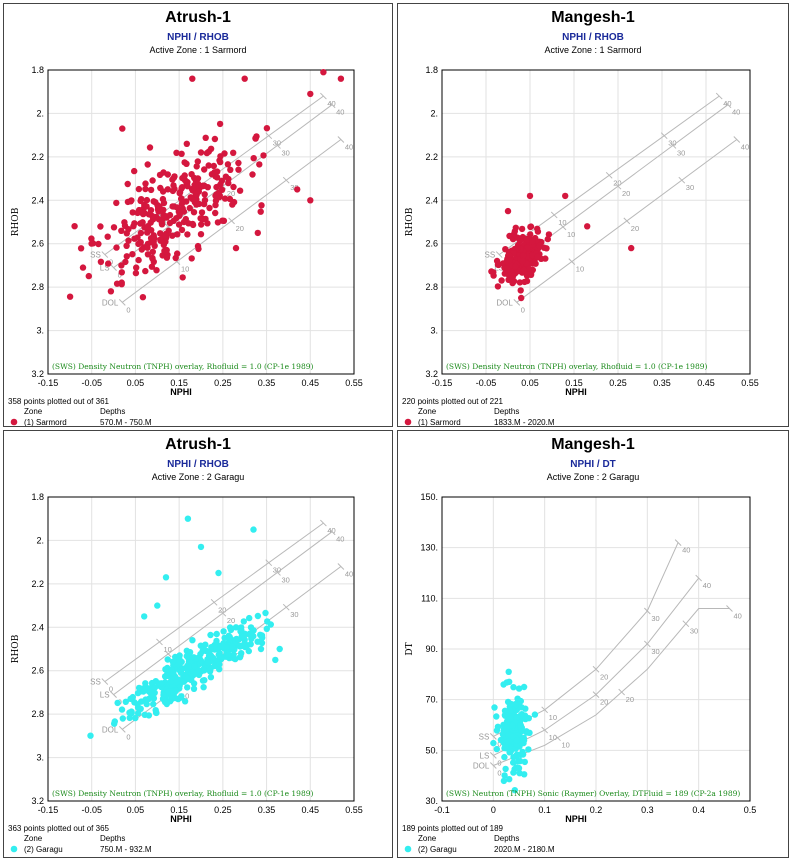 Image resolution: width=792 pixels, height=860 pixels. What do you see at coordinates (698, 810) in the screenshot?
I see `x-tick-label: 0.4` at bounding box center [698, 810].